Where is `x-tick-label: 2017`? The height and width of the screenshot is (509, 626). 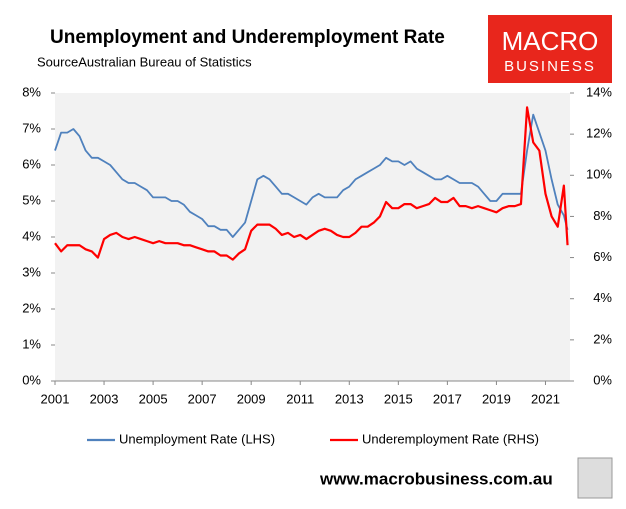
x-tick-label: 2017 is located at coordinates (447, 398).